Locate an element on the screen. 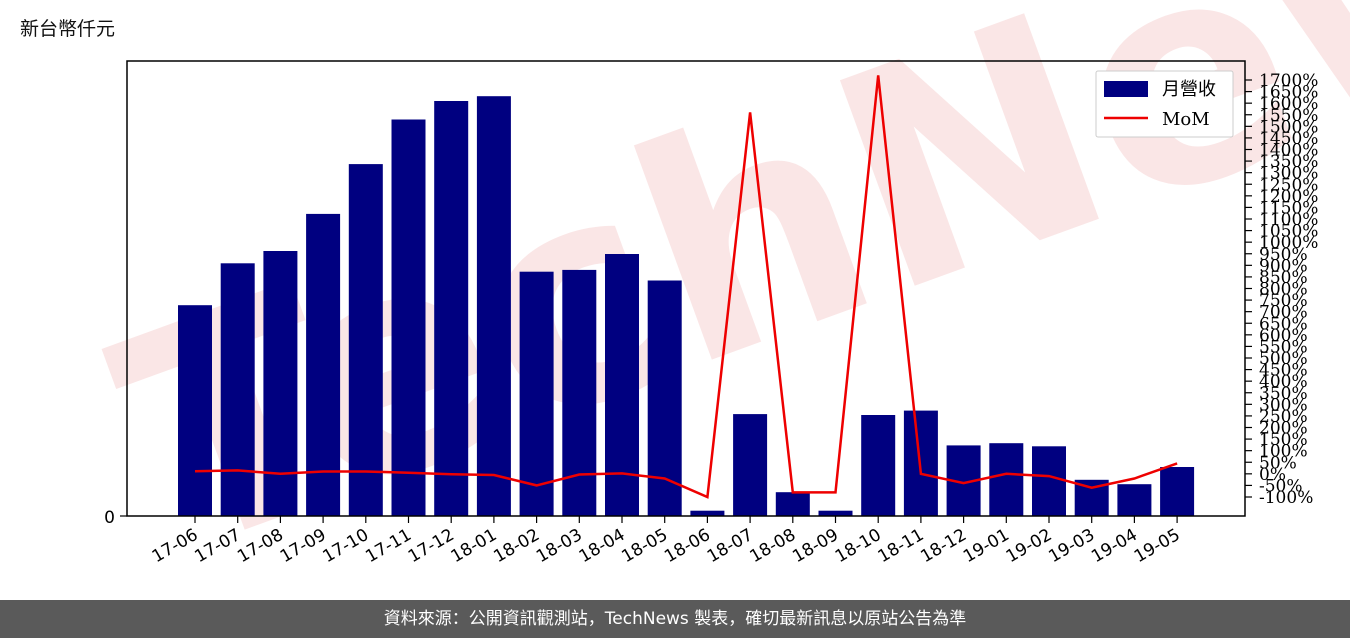 The height and width of the screenshot is (638, 1350). right-tick-label: 1600% is located at coordinates (1288, 104).